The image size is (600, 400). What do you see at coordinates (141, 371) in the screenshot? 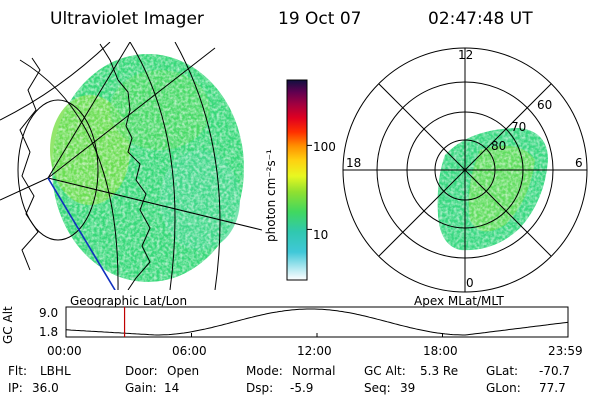
I see `door-label: Door:` at bounding box center [141, 371].